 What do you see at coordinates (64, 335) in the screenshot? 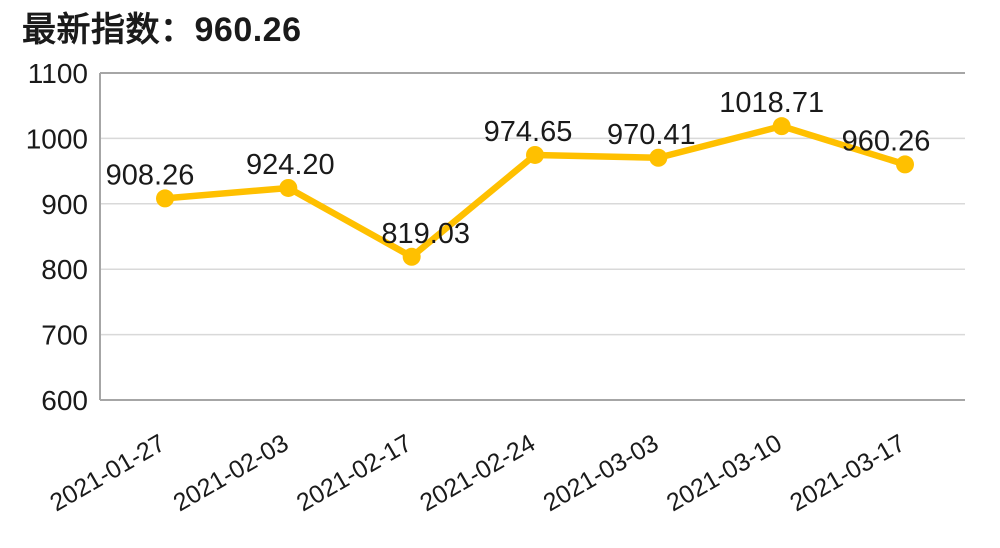
I see `y-axis-tick-label: 700` at bounding box center [64, 335].